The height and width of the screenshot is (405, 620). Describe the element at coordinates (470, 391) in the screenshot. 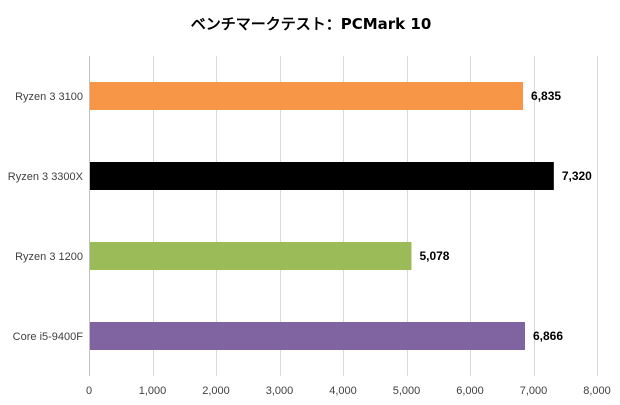

I see `x-tick-label: 6,000` at that location.